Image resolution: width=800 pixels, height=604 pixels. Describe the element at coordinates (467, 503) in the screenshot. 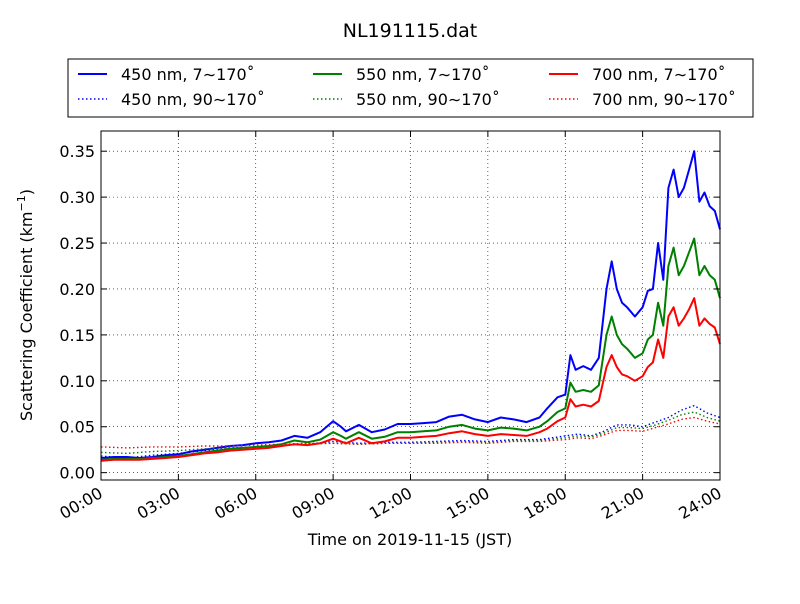

I see `x-tick-label: 15:00` at that location.